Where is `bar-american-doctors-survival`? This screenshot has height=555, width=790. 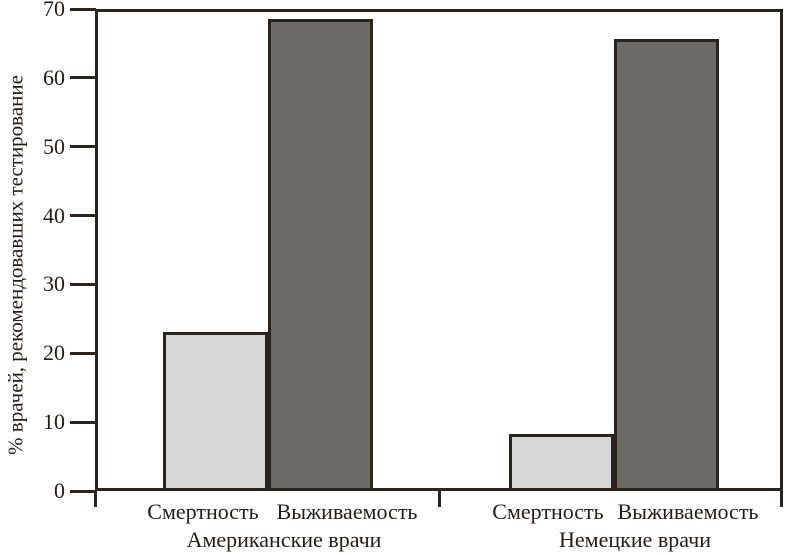
bar-american-doctors-survival is located at coordinates (320, 253).